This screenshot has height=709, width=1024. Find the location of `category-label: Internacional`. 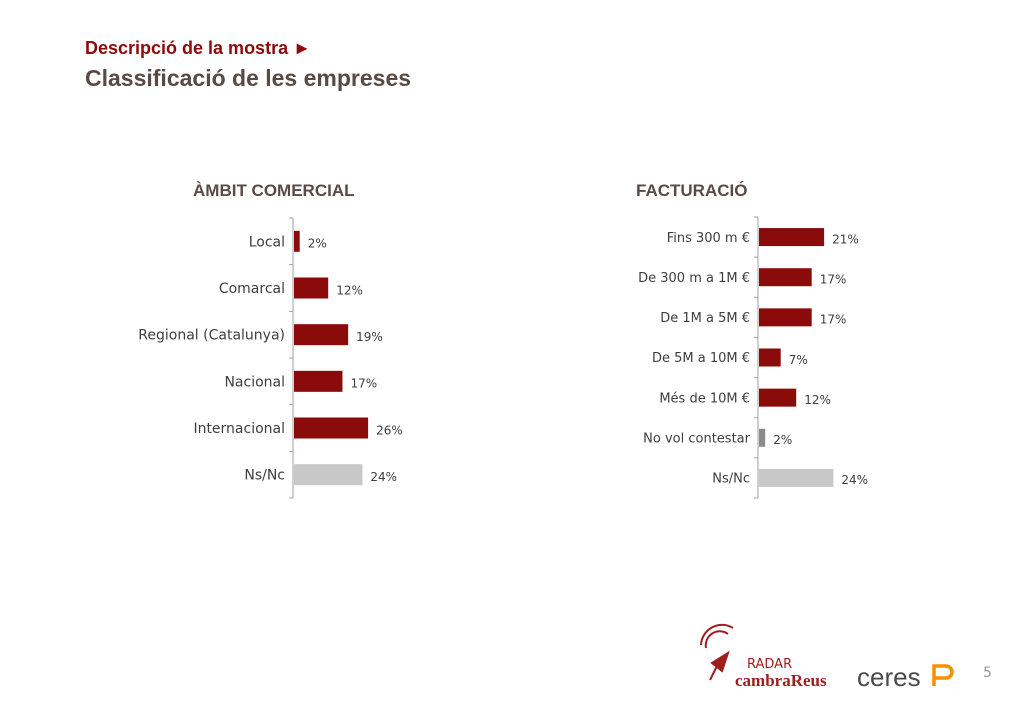

category-label: Internacional is located at coordinates (239, 429).